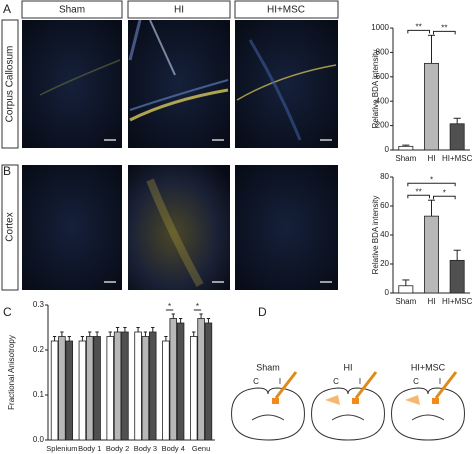  I want to click on x-tick-label: Body 2, so click(117, 448).